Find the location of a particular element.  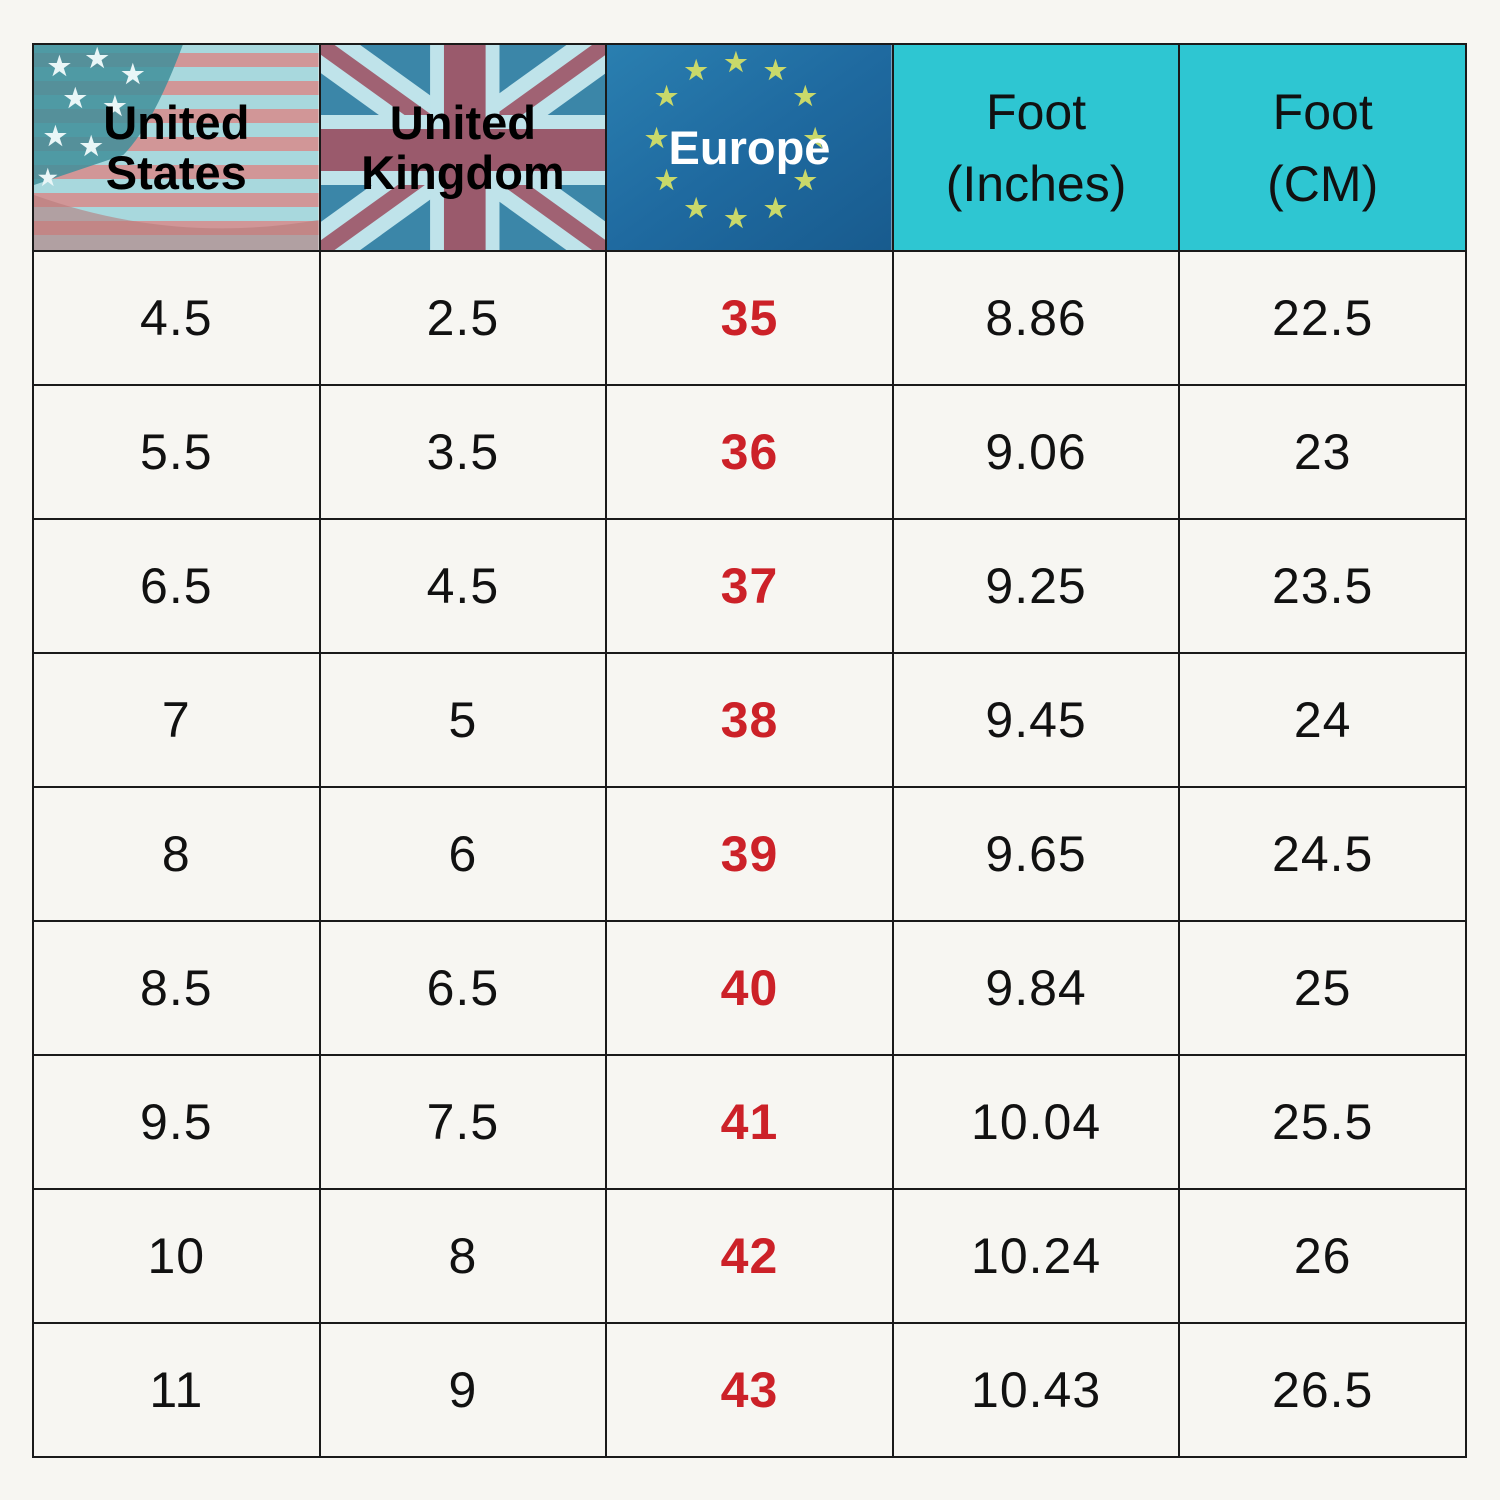

table-row: 11 9 43 10.43 26.5 is located at coordinates (749, 1390).